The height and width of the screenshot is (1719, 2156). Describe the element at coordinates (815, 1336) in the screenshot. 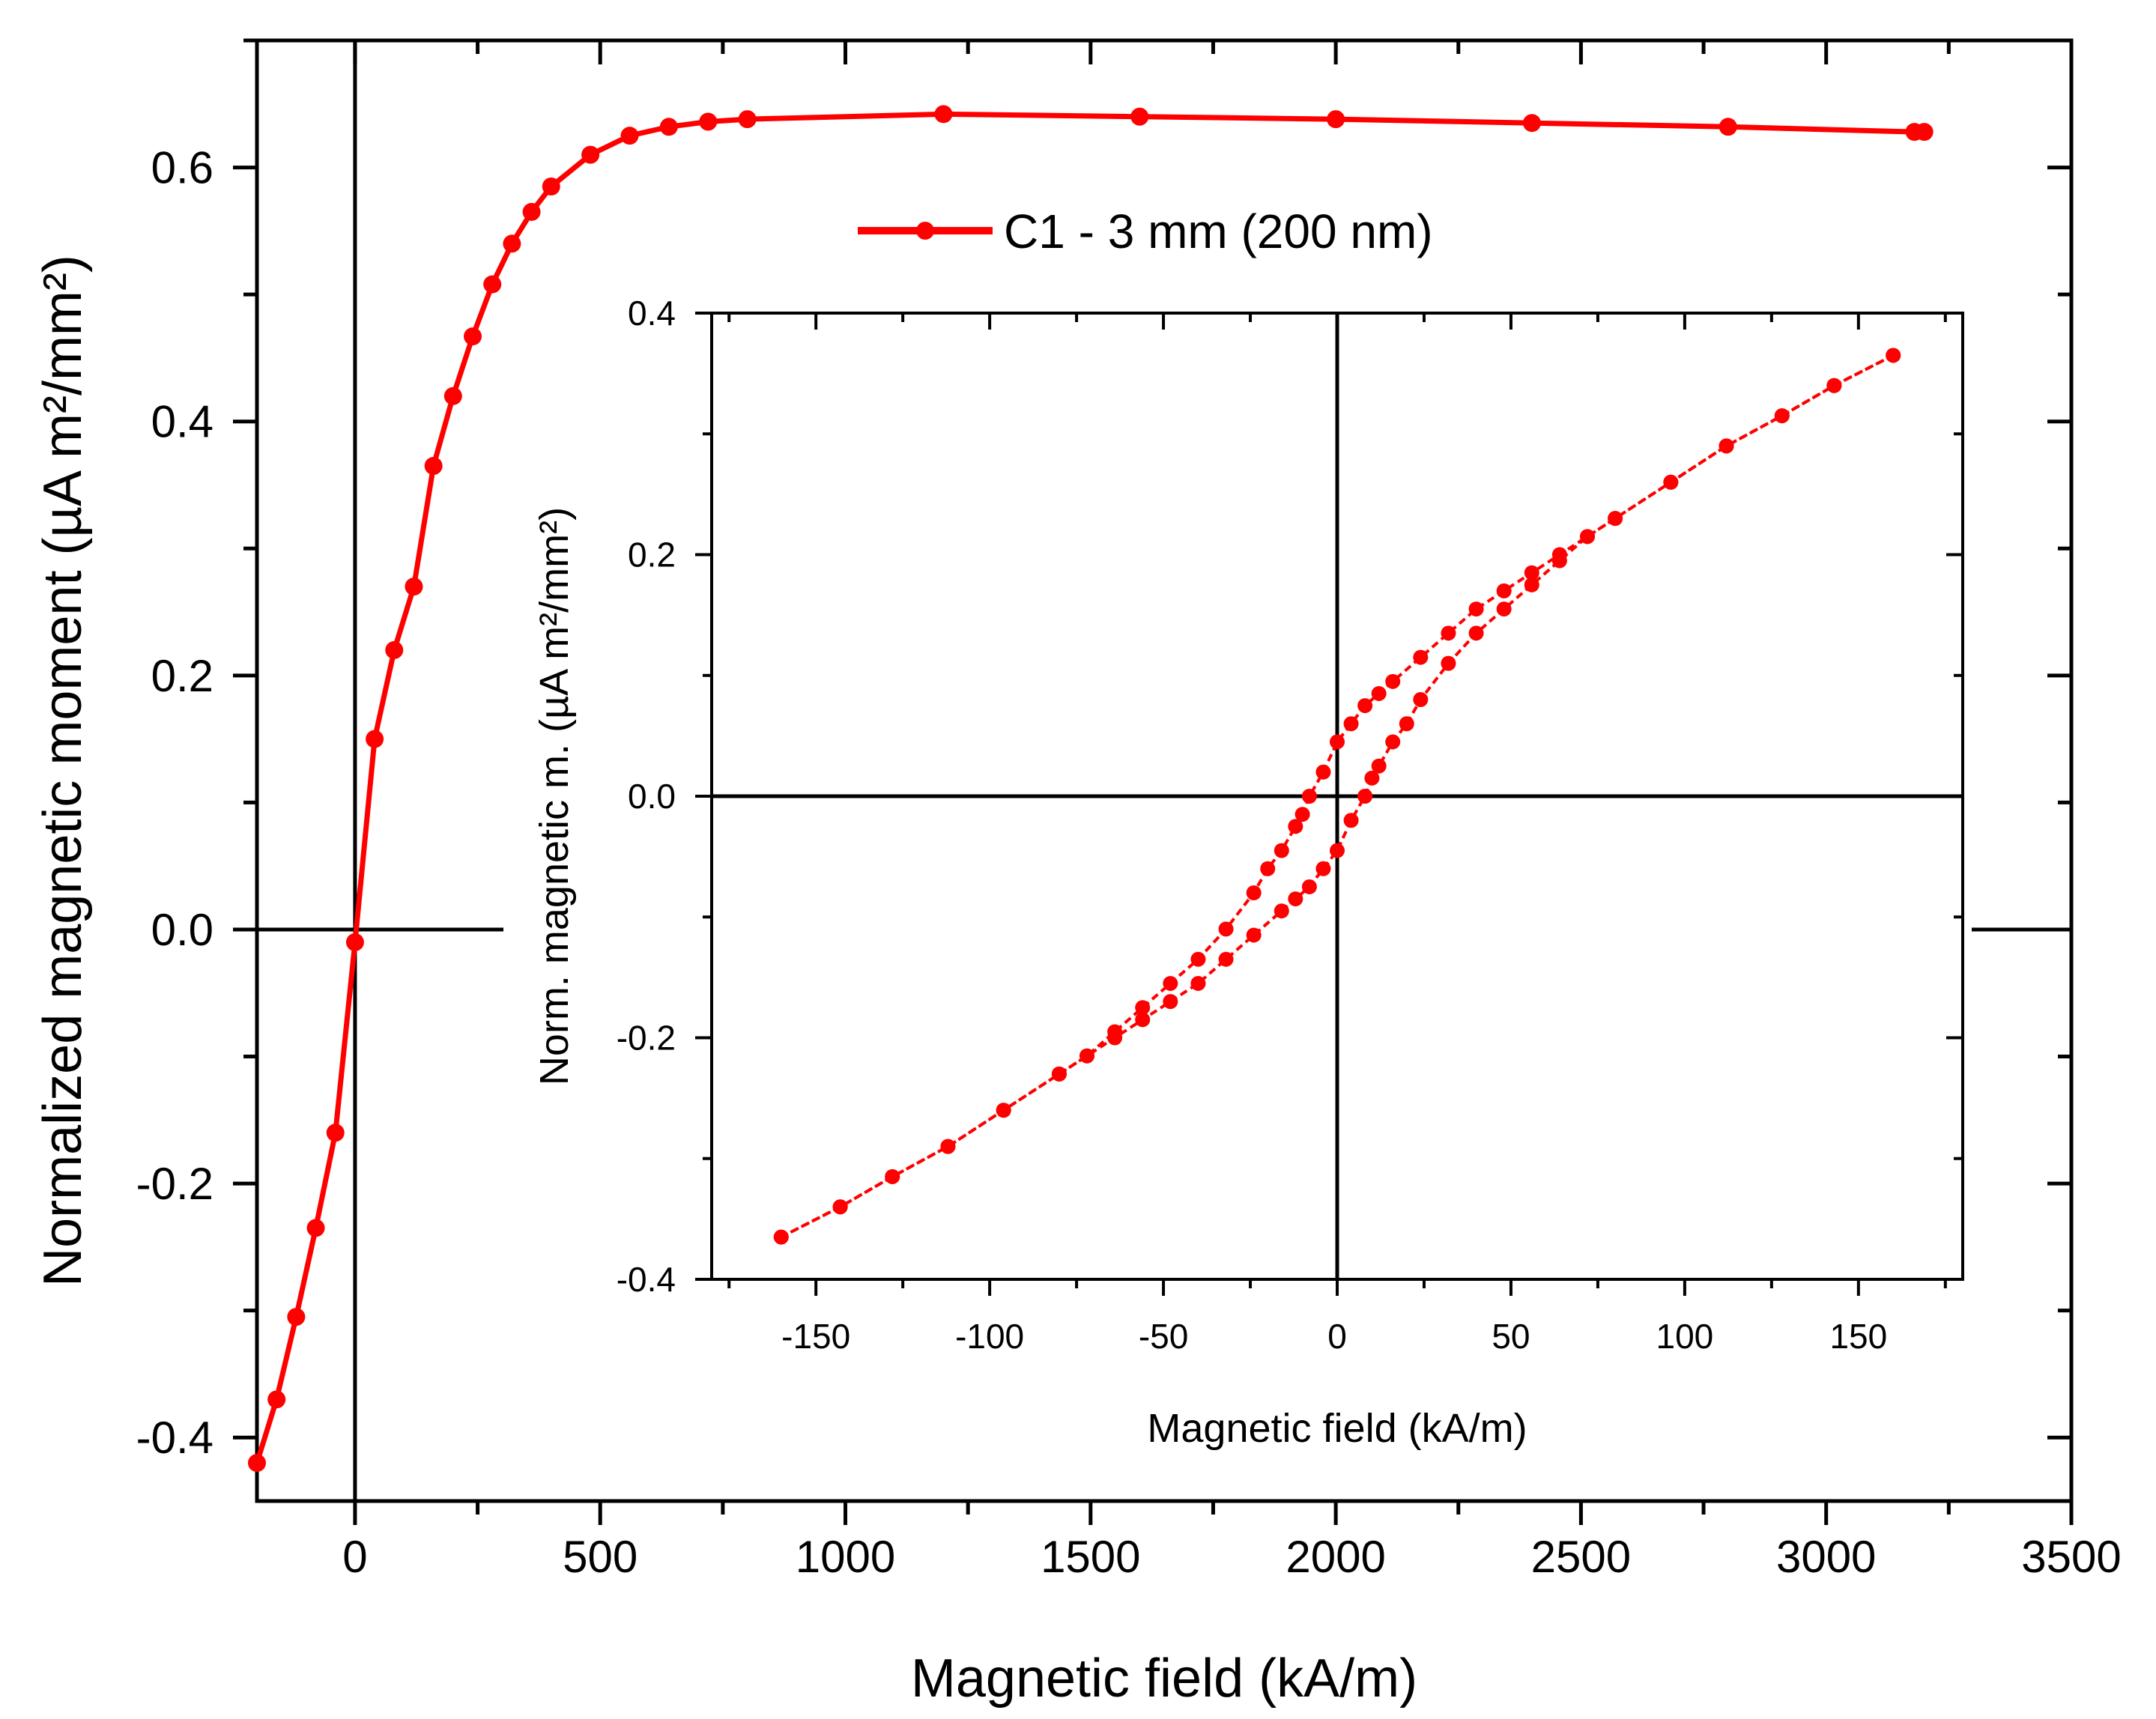

I see `inset-x-tick-label: -150` at that location.